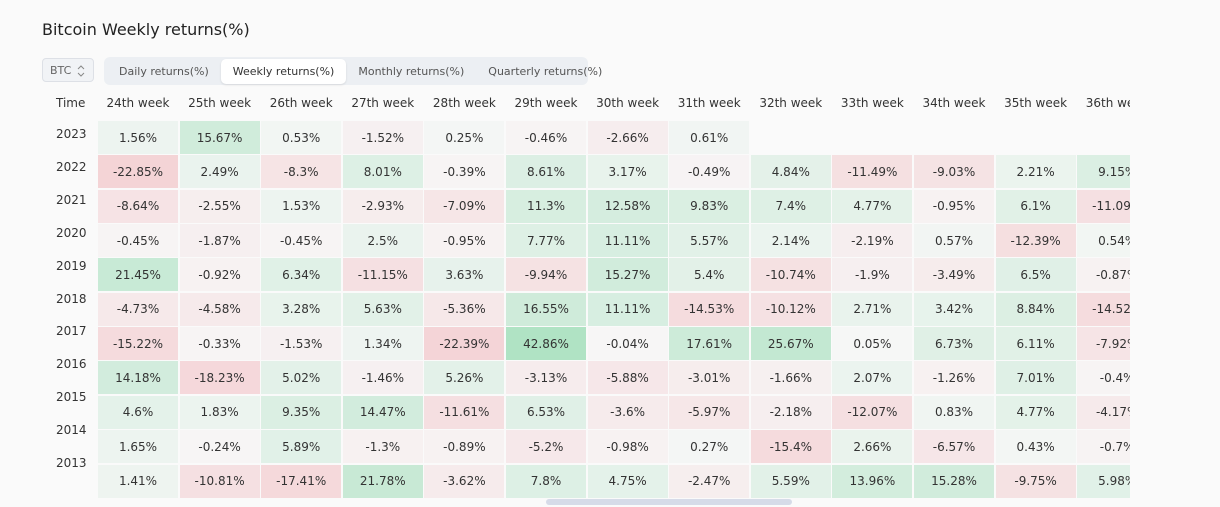 The image size is (1220, 507). I want to click on scrollbar, so click(669, 502).